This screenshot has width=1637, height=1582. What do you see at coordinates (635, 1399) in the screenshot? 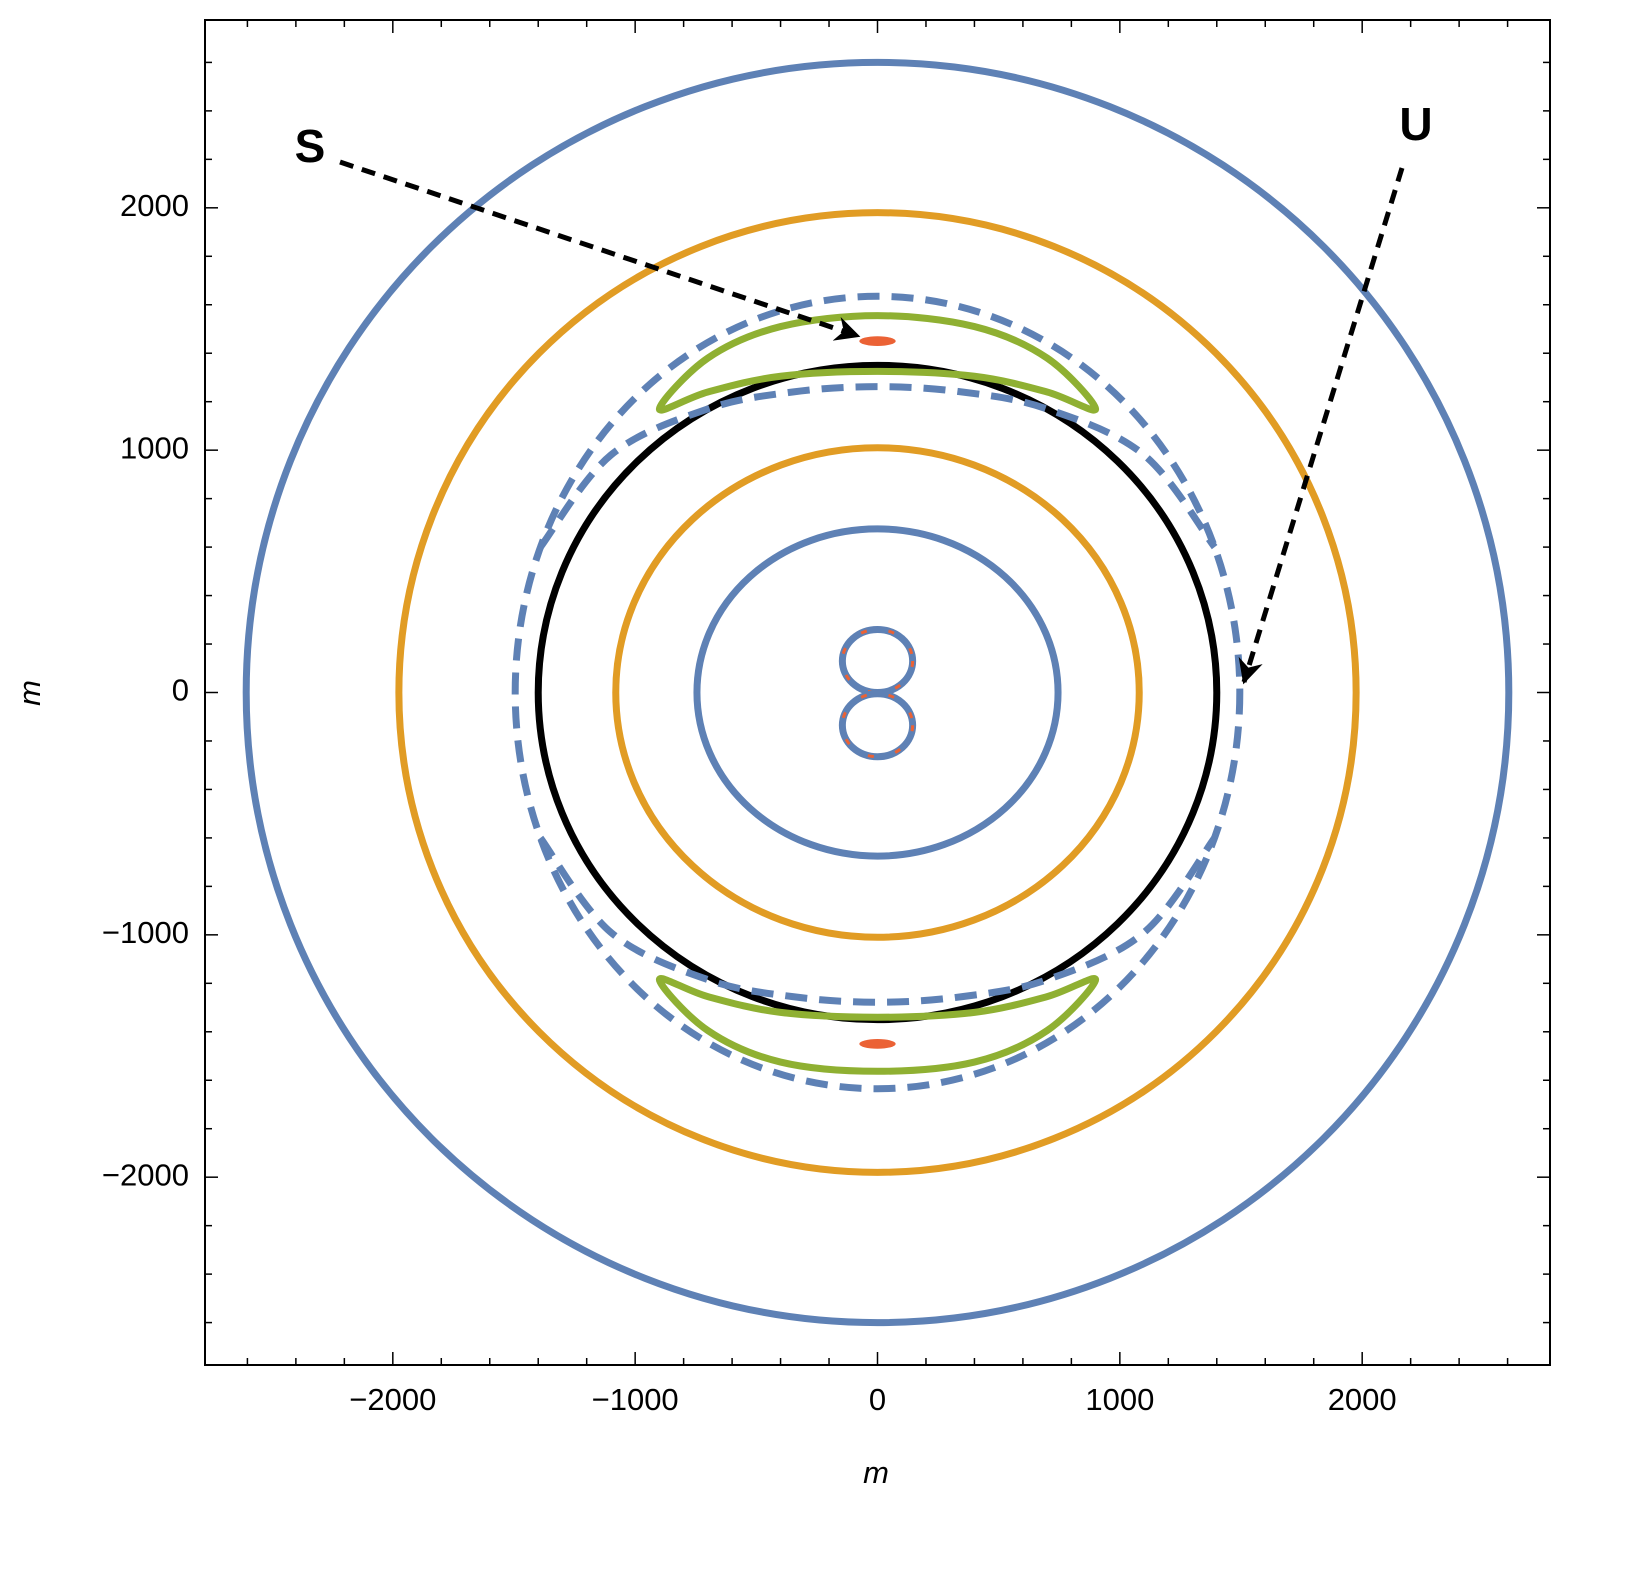
I see `x-tick-label: −1000` at bounding box center [635, 1399].